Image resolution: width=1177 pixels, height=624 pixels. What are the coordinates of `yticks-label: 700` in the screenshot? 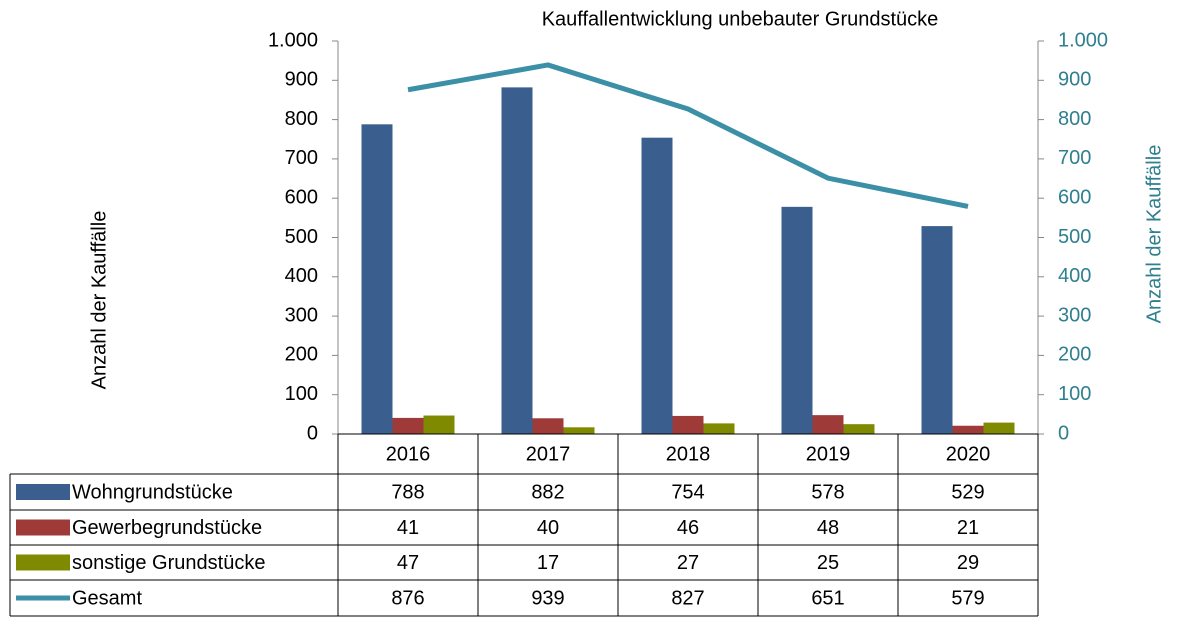 It's located at (301, 158).